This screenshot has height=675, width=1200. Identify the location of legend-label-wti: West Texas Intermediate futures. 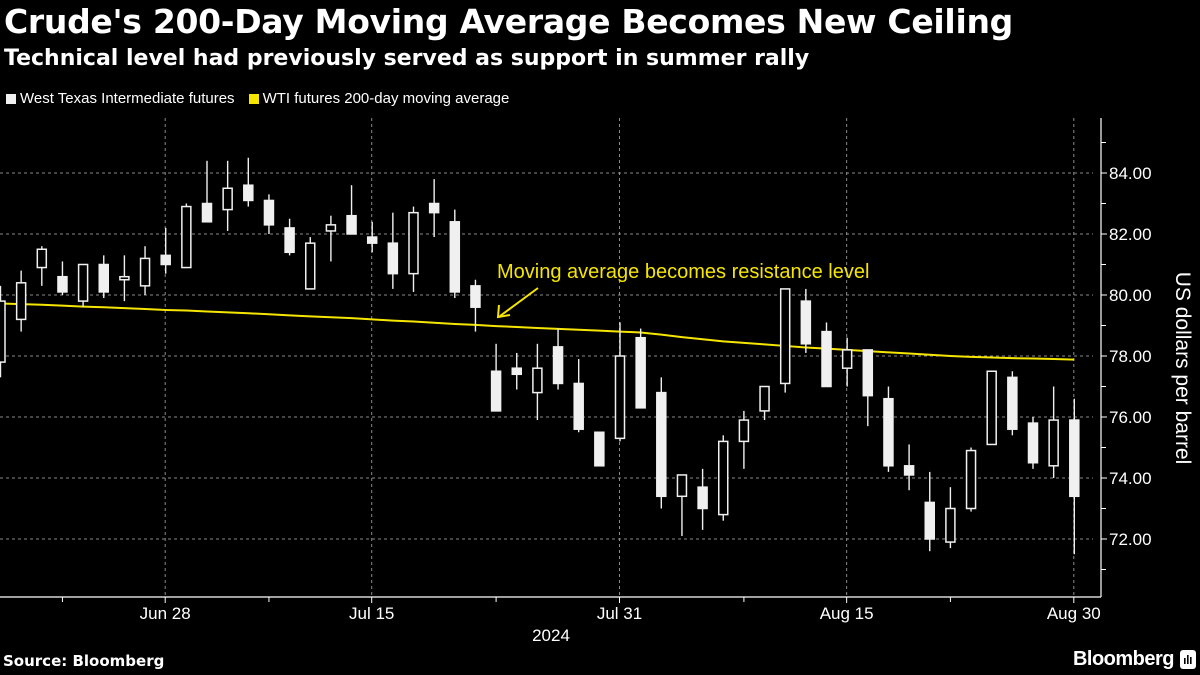
(127, 98).